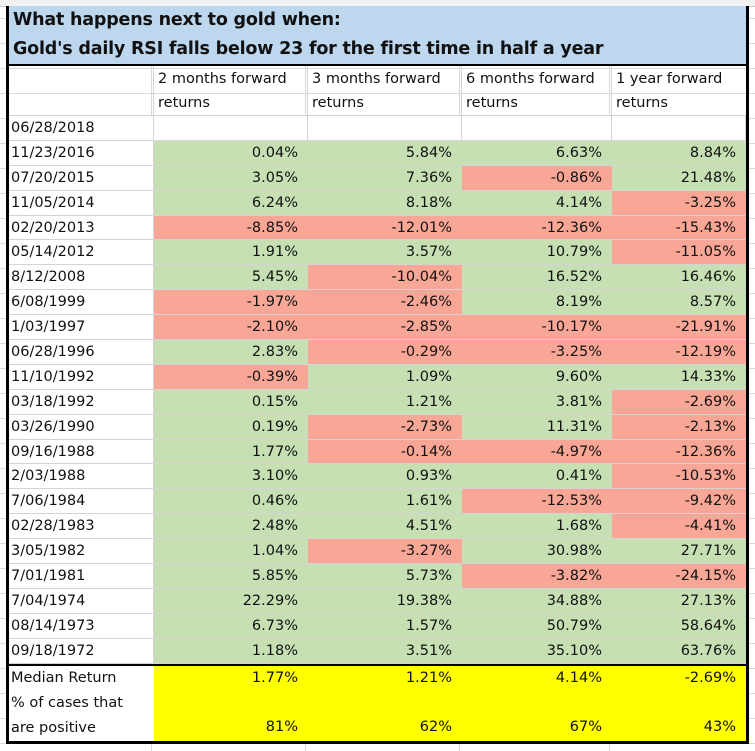 The image size is (755, 751). I want to click on header-date, so click(81, 90).